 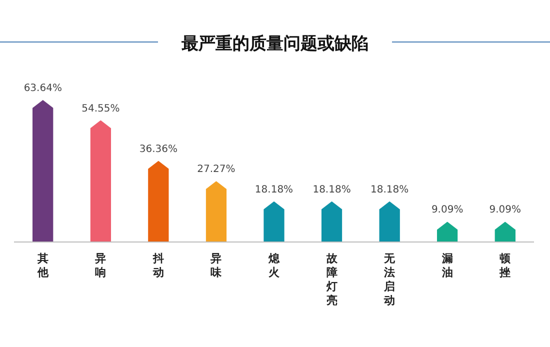 What do you see at coordinates (158, 265) in the screenshot?
I see `x-tick-label: 抖动` at bounding box center [158, 265].